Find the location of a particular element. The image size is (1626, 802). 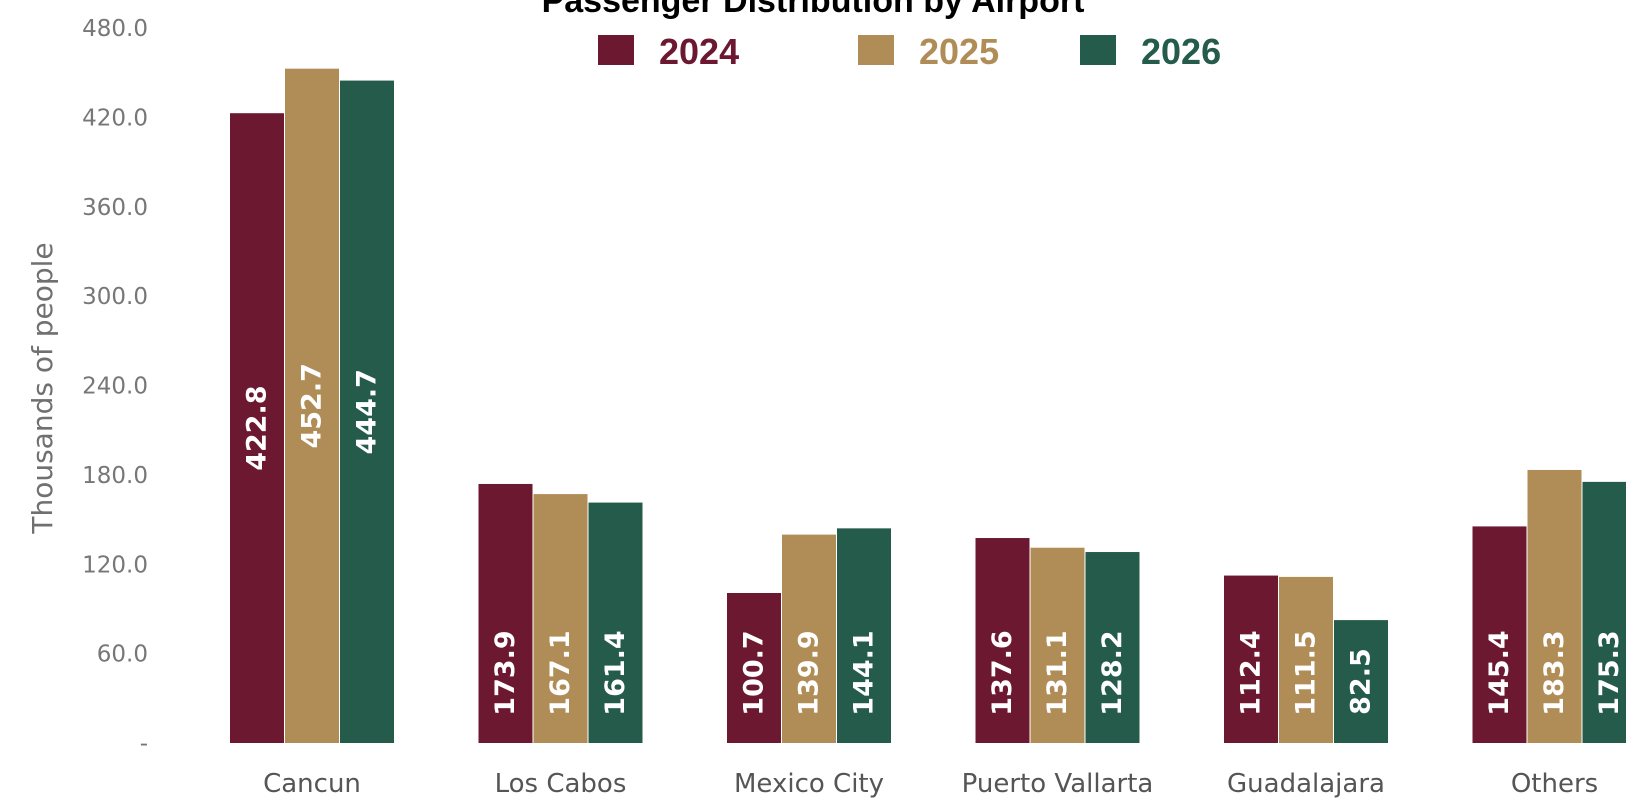

bar-cancun-2025 is located at coordinates (312, 405).